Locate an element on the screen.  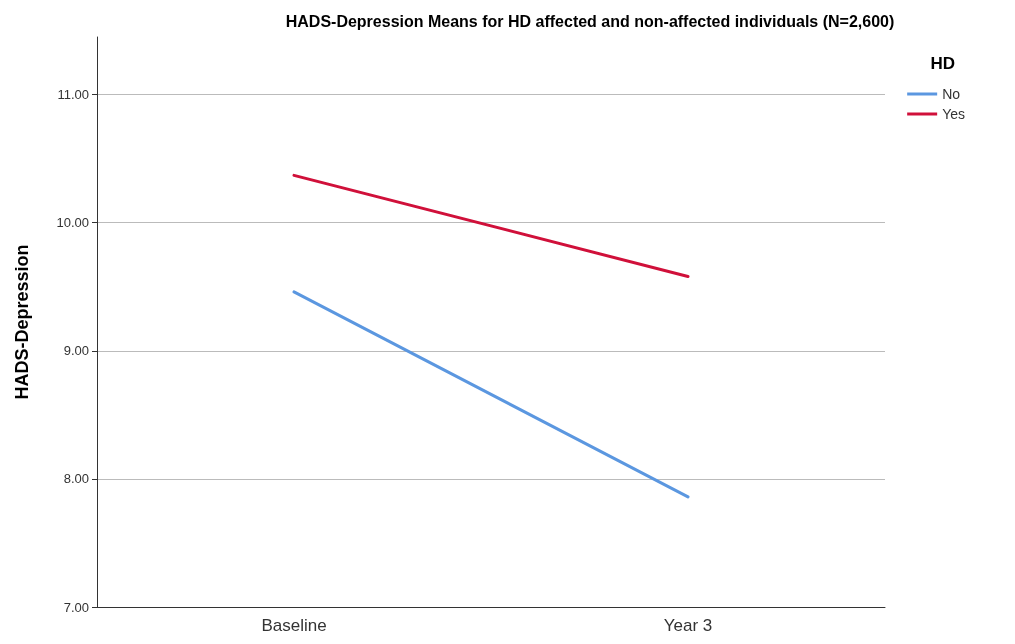
y-axis-title: HADS-Depression is located at coordinates (22, 322).